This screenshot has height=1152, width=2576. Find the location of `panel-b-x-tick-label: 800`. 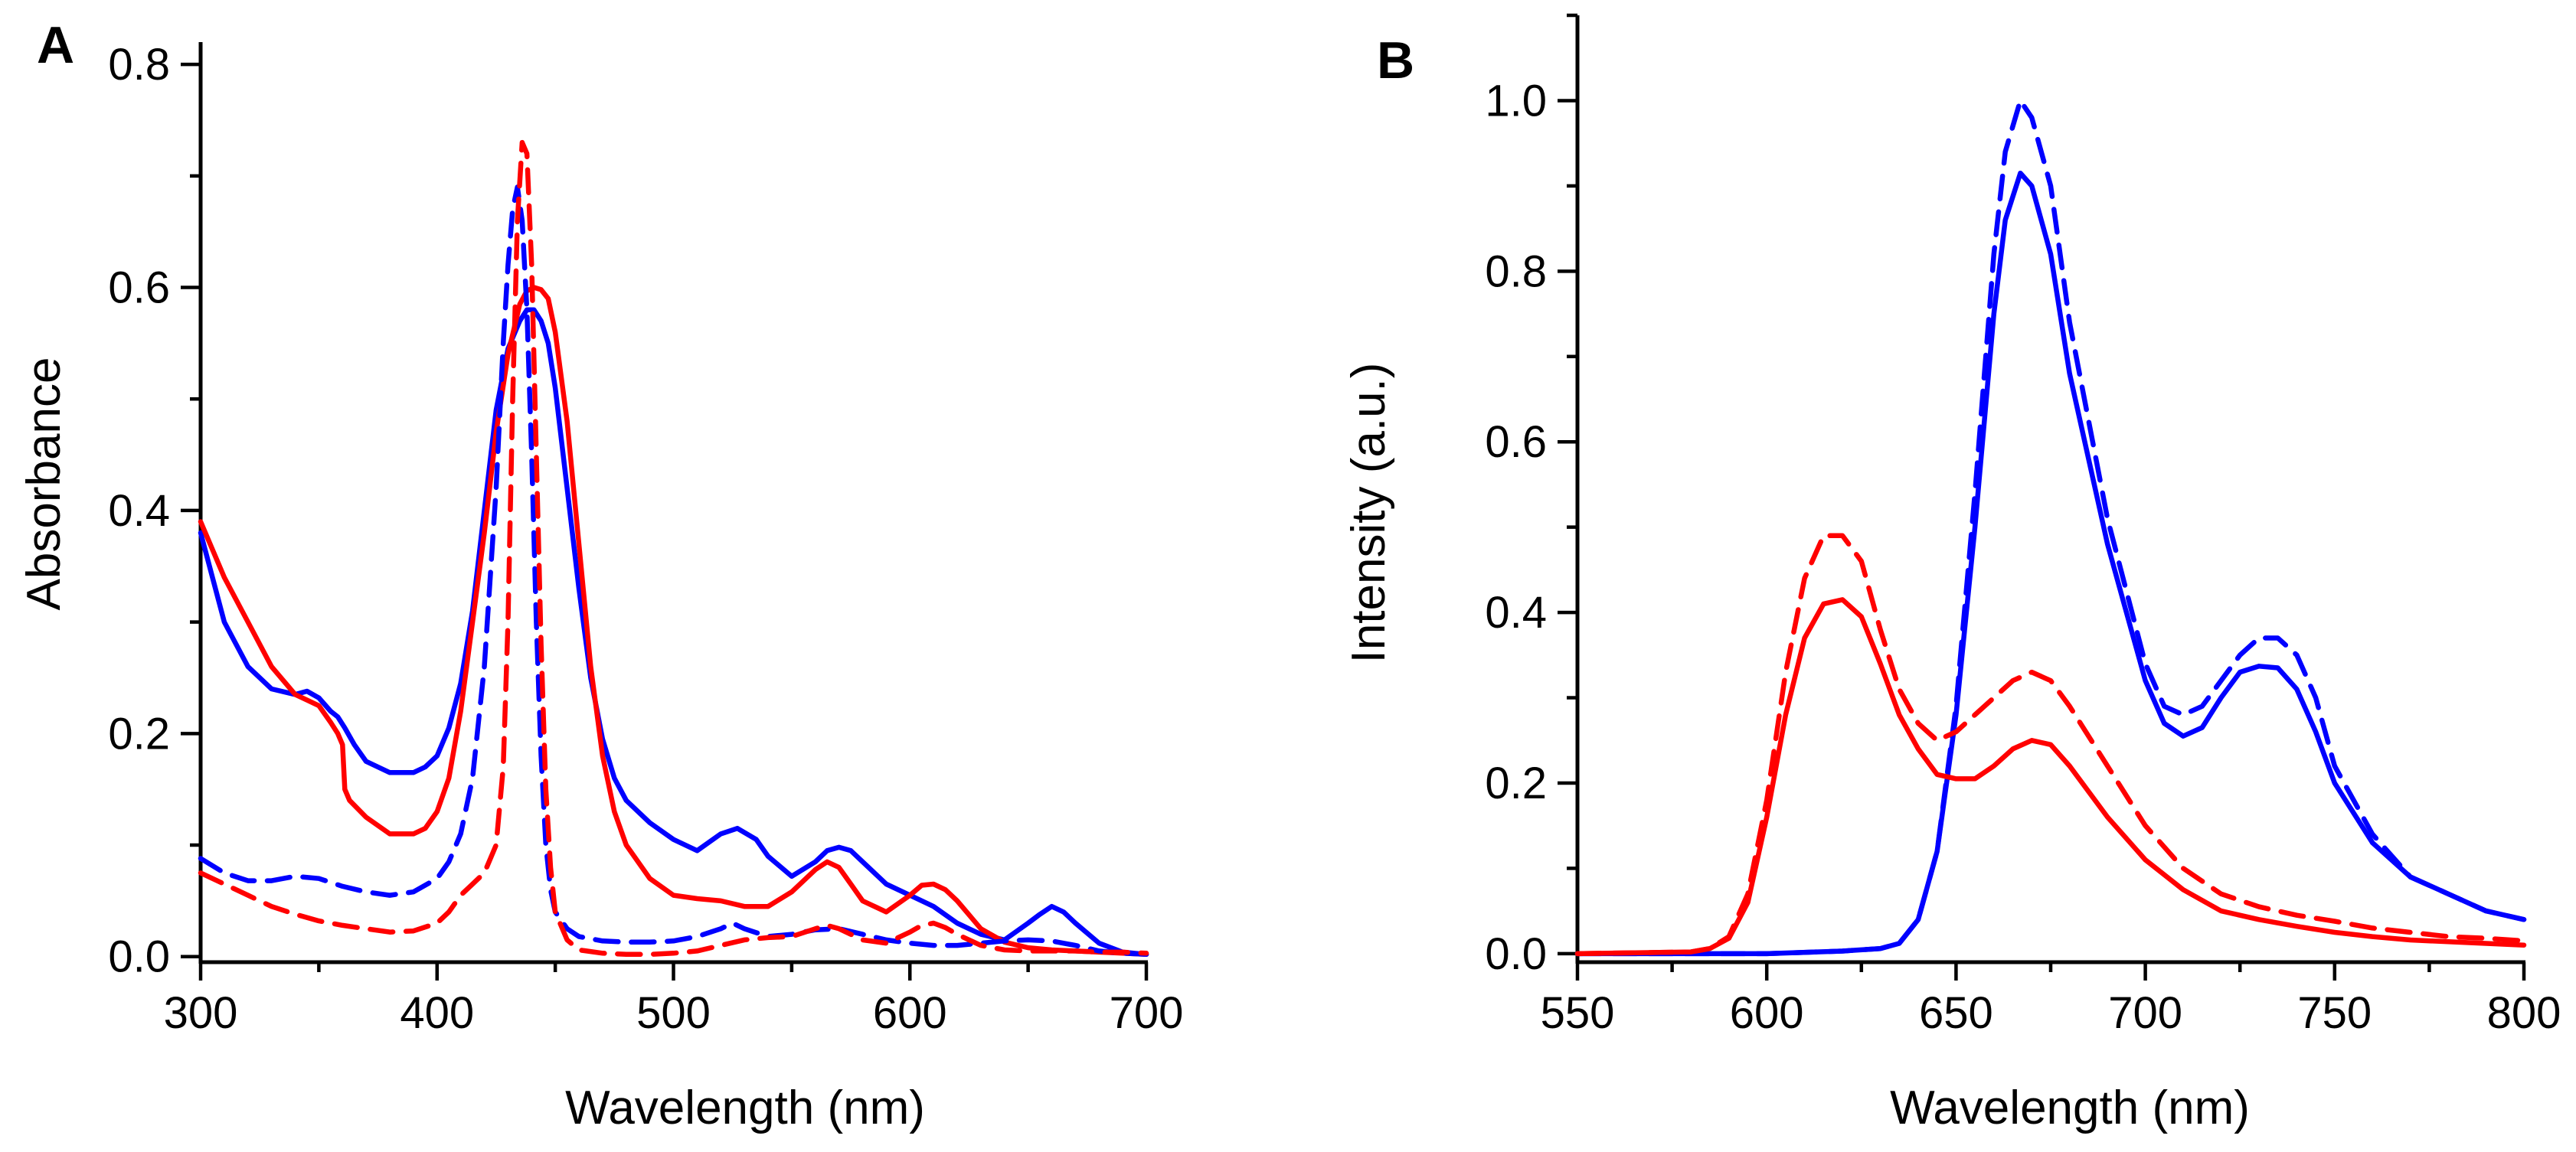

panel-b-x-tick-label: 800 is located at coordinates (2524, 1013).